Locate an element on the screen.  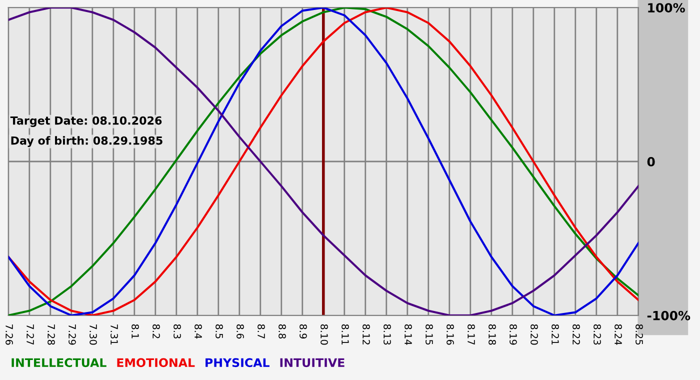
x-tick-label: 8.14 is located at coordinates (408, 334).